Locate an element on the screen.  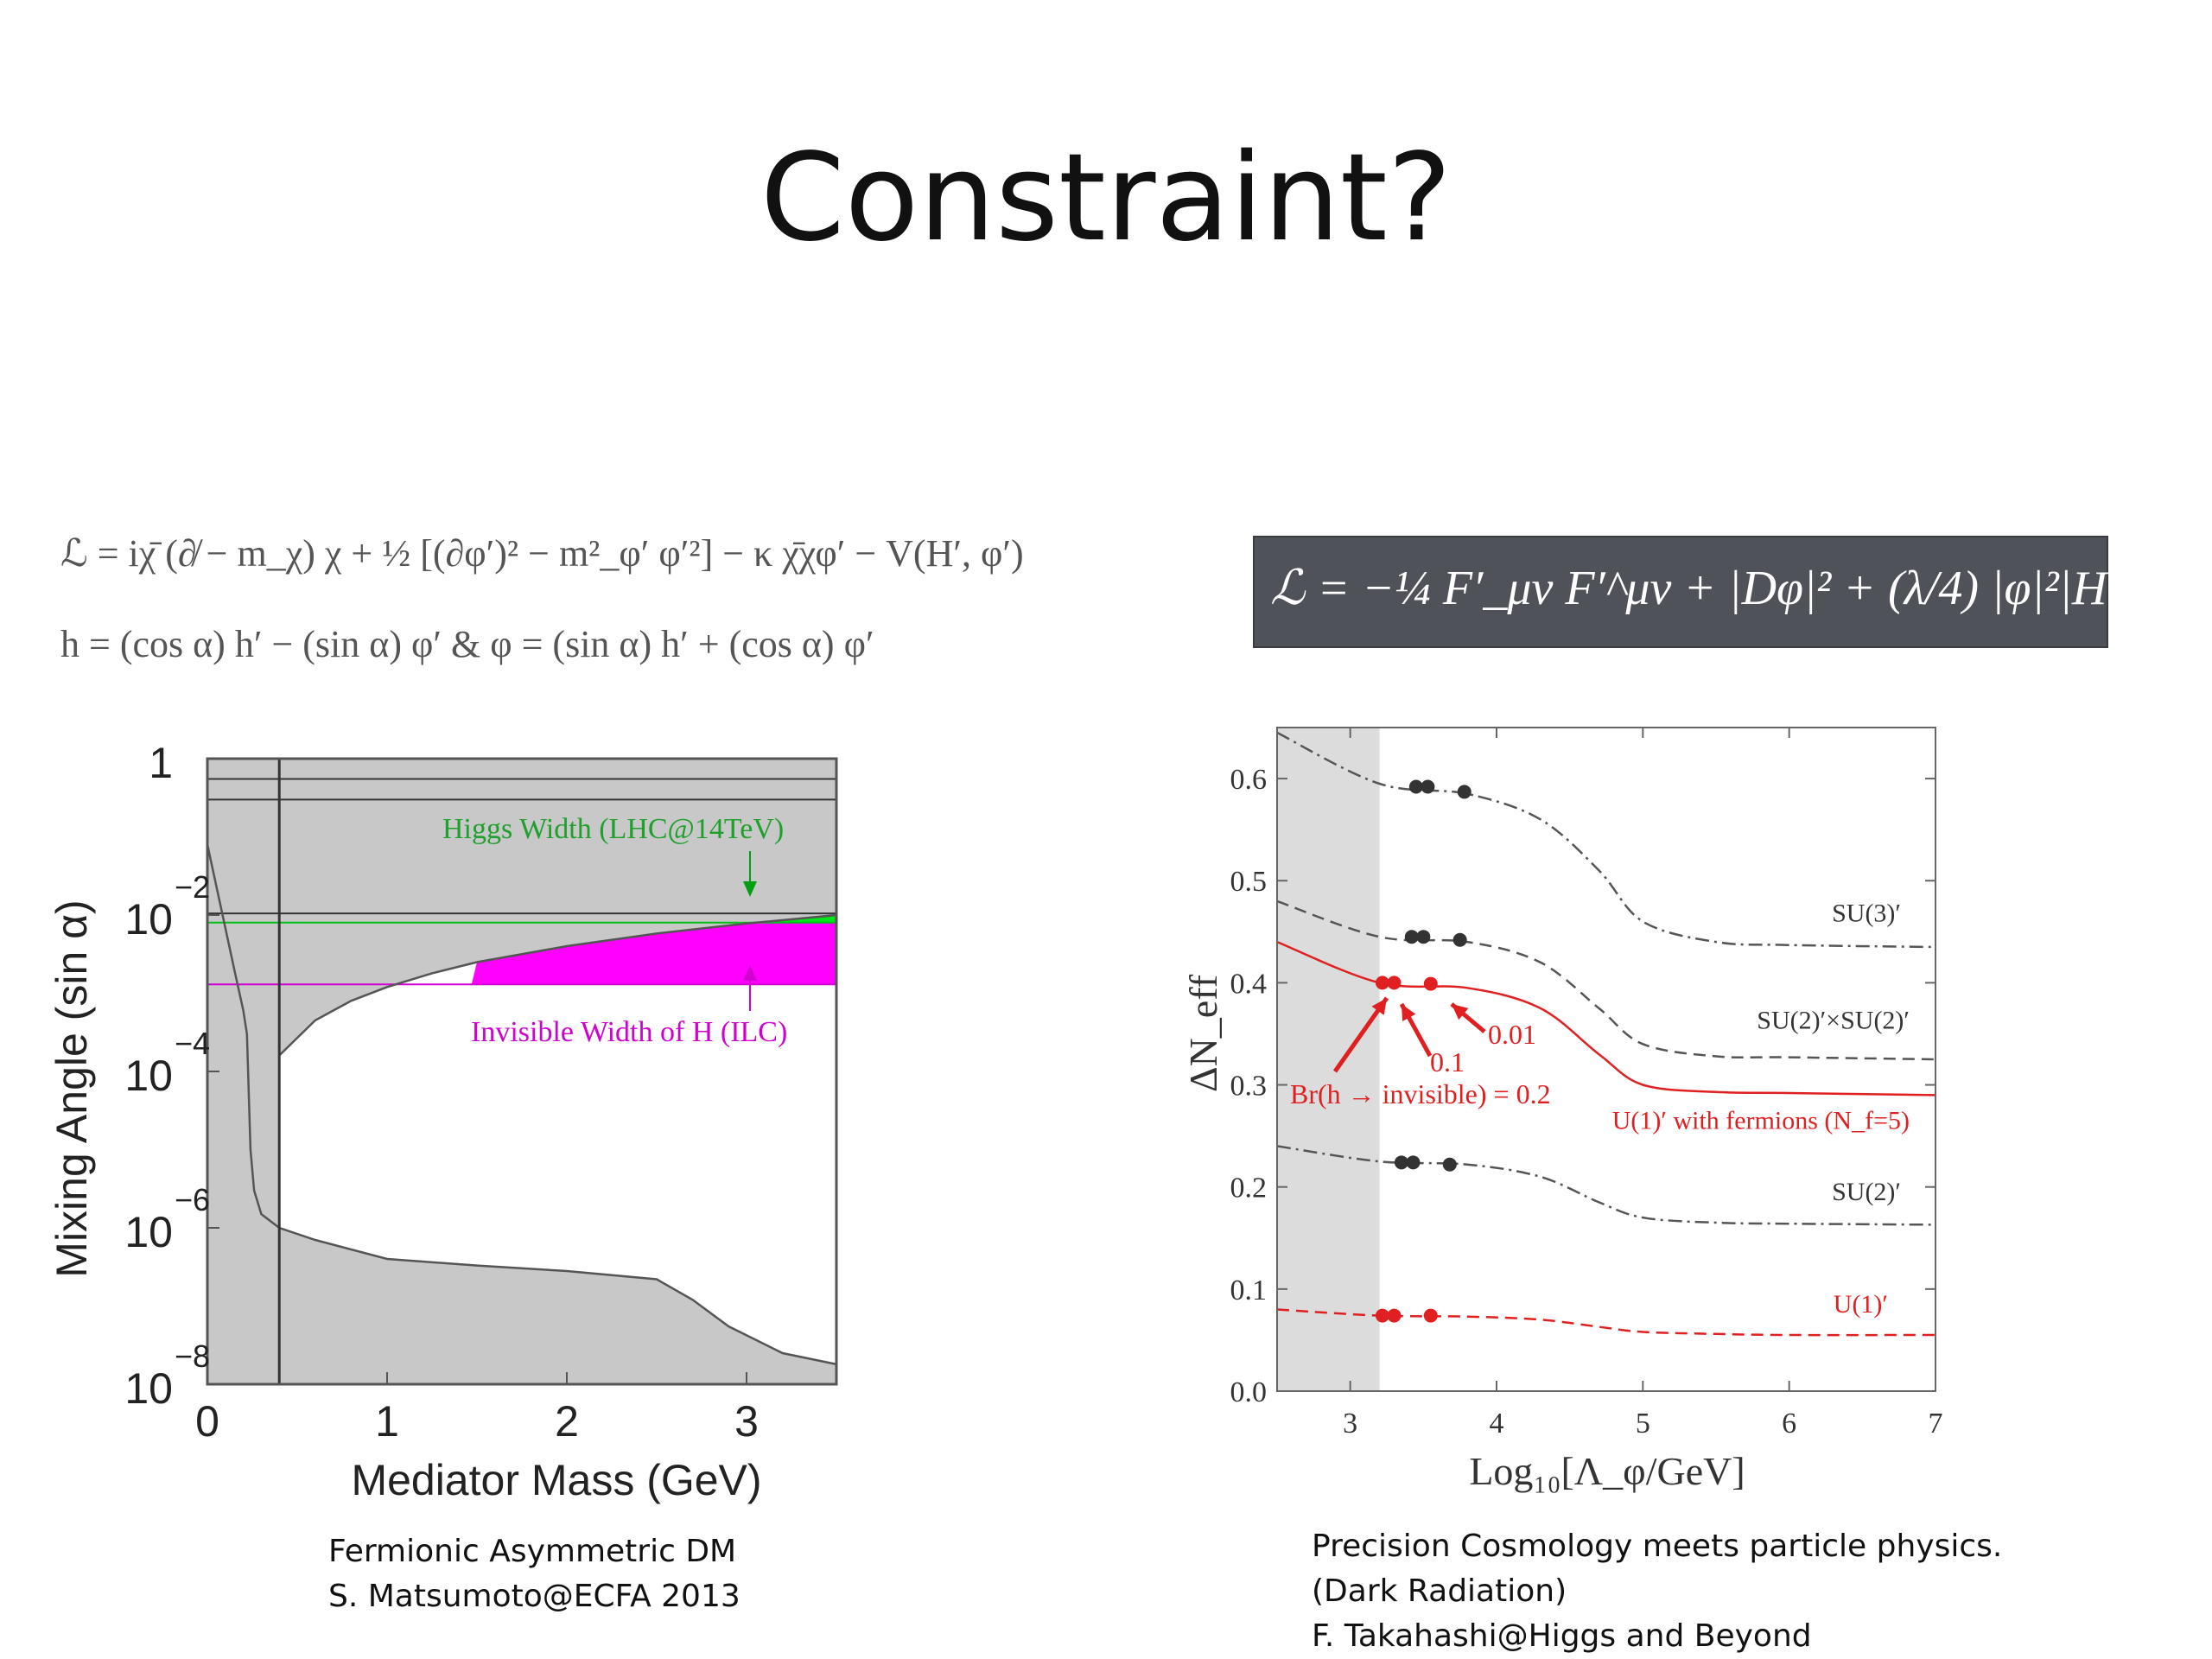
series-label: SU(2)′×SU(2)′ is located at coordinates (1833, 1021).